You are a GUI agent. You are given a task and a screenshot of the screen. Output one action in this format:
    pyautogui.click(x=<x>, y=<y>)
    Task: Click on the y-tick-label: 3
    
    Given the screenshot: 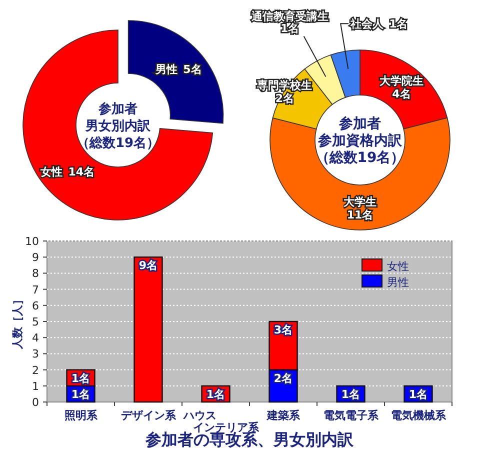 What is the action you would take?
    pyautogui.click(x=35, y=354)
    